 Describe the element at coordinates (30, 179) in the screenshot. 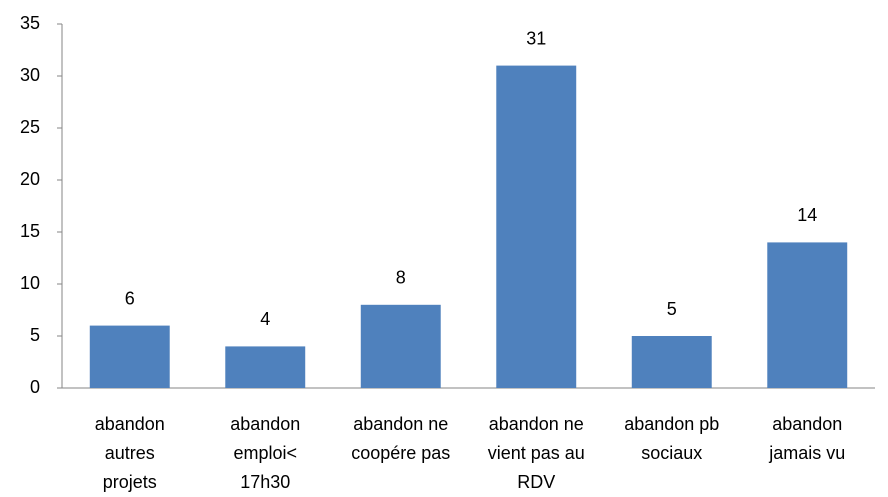

I see `y-tick-label: 20` at that location.